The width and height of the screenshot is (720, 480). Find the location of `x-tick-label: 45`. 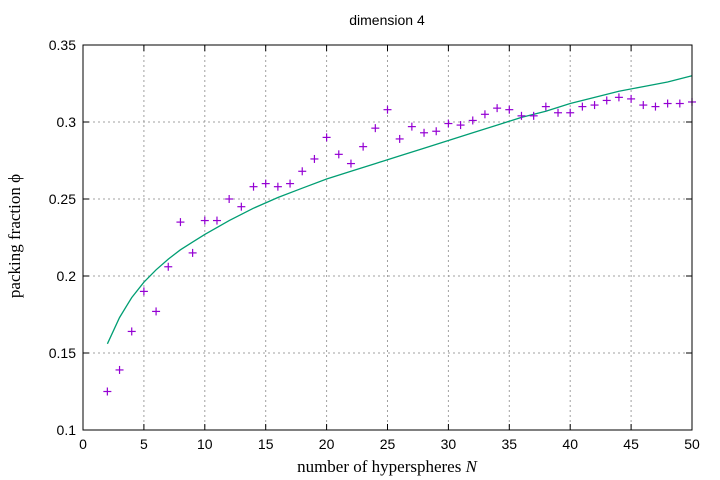

x-tick-label: 45 is located at coordinates (631, 444).